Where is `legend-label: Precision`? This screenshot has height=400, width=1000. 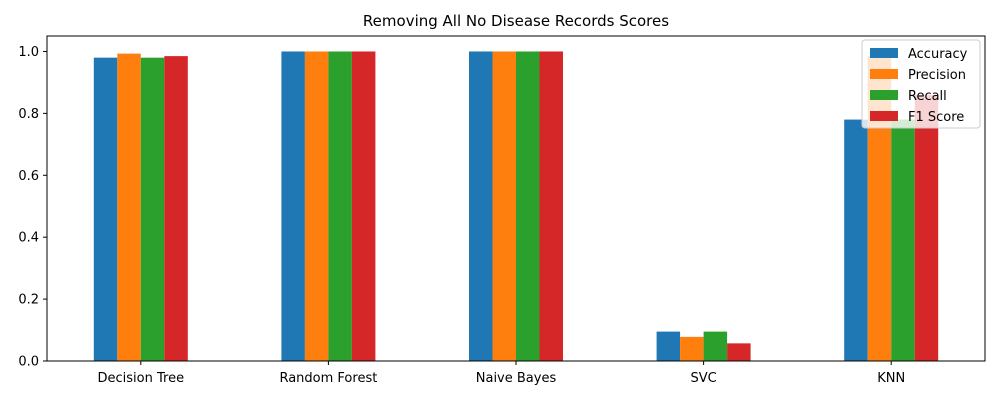
legend-label: Precision is located at coordinates (937, 75).